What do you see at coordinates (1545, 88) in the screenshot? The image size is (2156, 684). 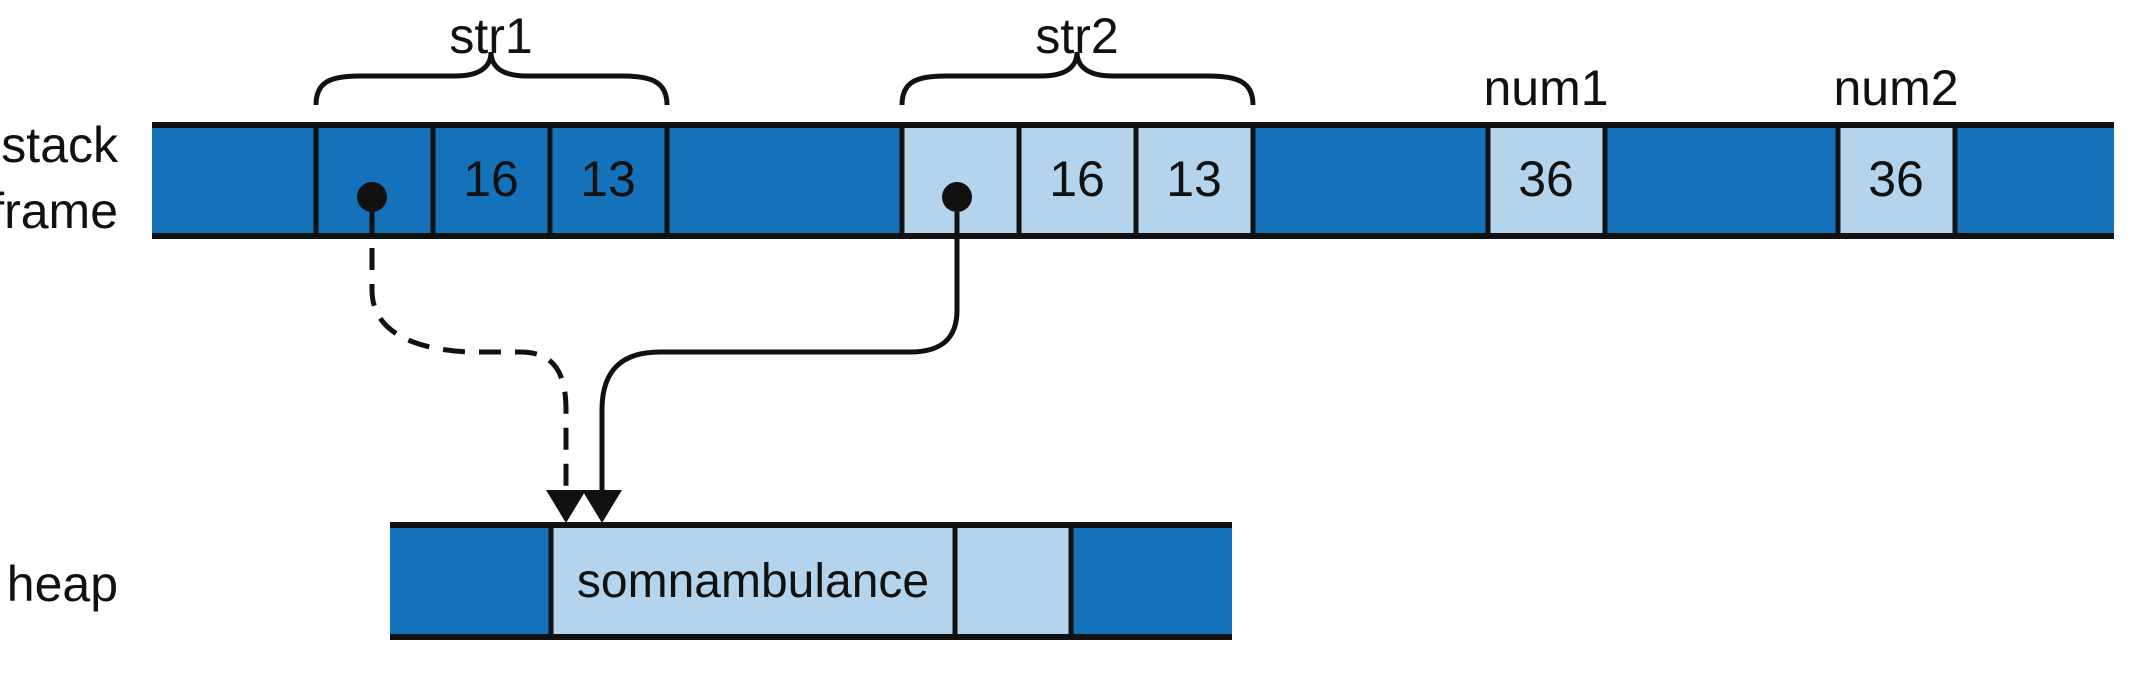 I see `num1-label: num1` at bounding box center [1545, 88].